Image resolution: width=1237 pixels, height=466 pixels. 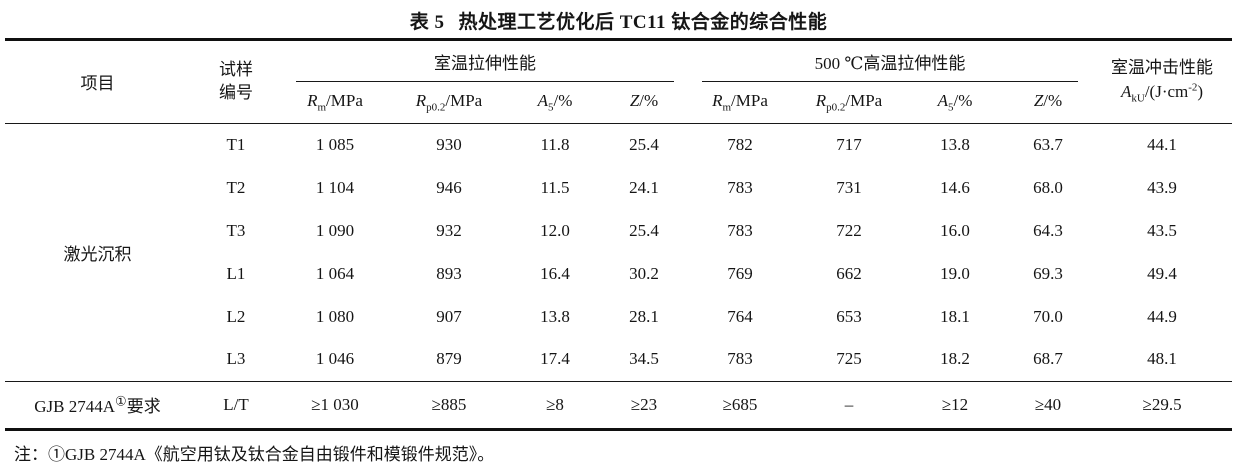 I want to click on cell-value: 63.7, so click(x=1048, y=144).